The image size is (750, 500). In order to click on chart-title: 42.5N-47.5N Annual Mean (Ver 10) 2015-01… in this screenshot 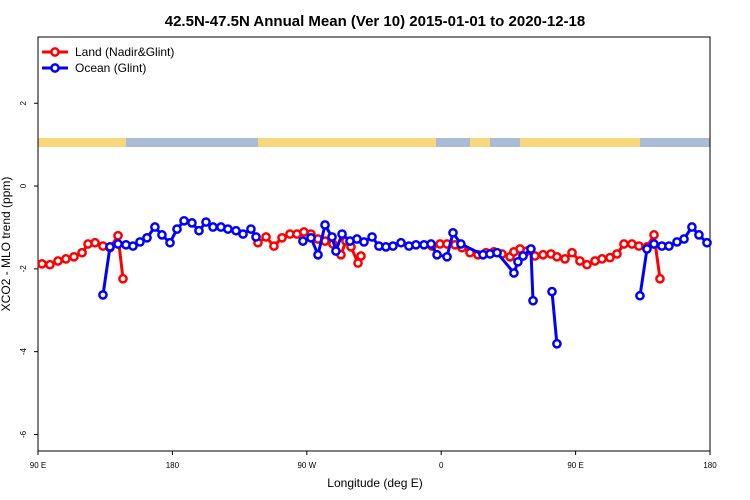, I will do `click(375, 21)`.